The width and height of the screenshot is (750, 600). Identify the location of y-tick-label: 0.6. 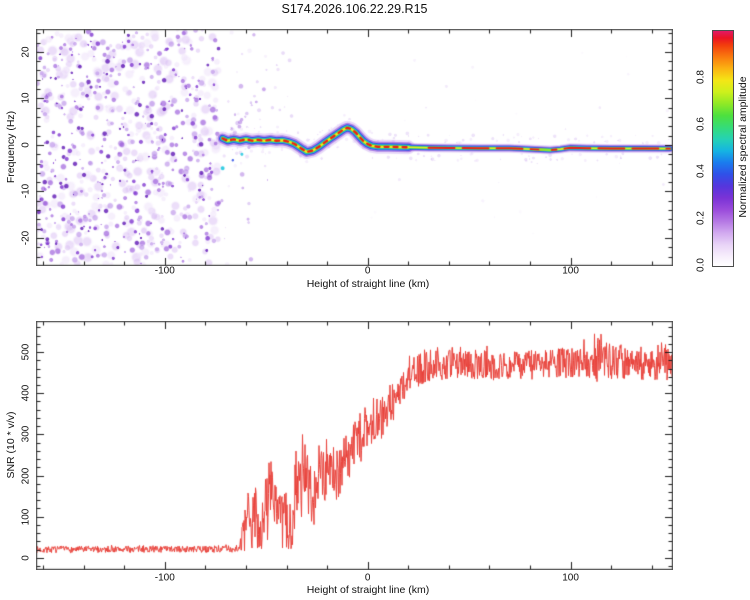
(701, 124).